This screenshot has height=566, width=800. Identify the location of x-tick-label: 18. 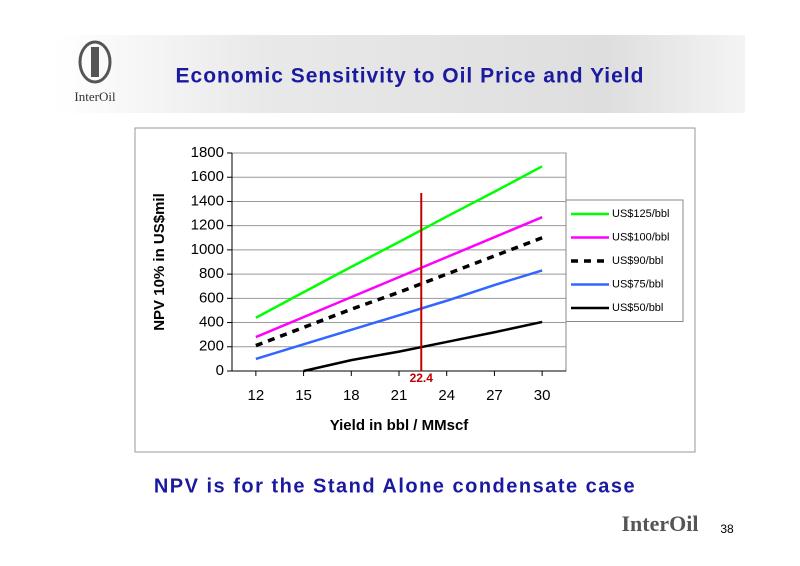
(351, 395).